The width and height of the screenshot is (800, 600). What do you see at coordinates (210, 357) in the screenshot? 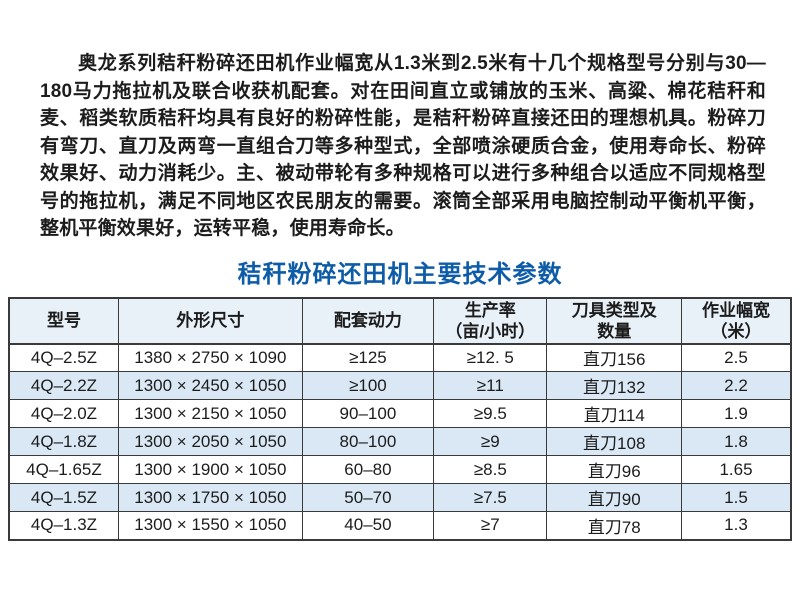
I see `cell-dimensions: 1380 × 2750 × 1090` at bounding box center [210, 357].